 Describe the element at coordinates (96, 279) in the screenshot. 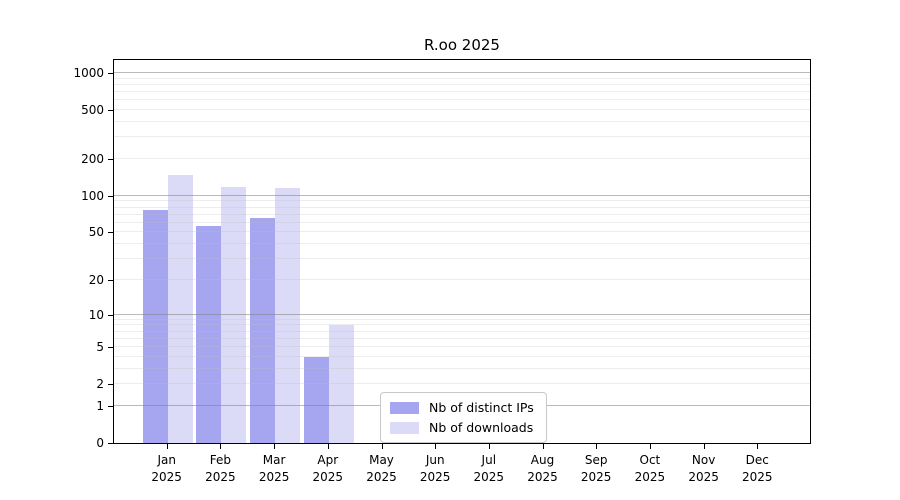

I see `y-tick-label-20: 20` at that location.